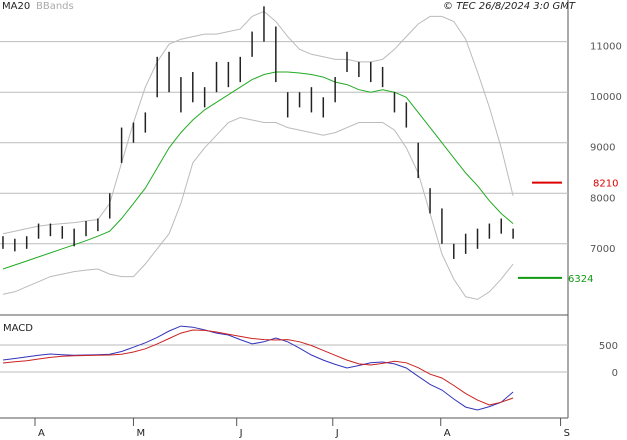 This screenshot has height=440, width=627. I want to click on macd-line, so click(258, 367).